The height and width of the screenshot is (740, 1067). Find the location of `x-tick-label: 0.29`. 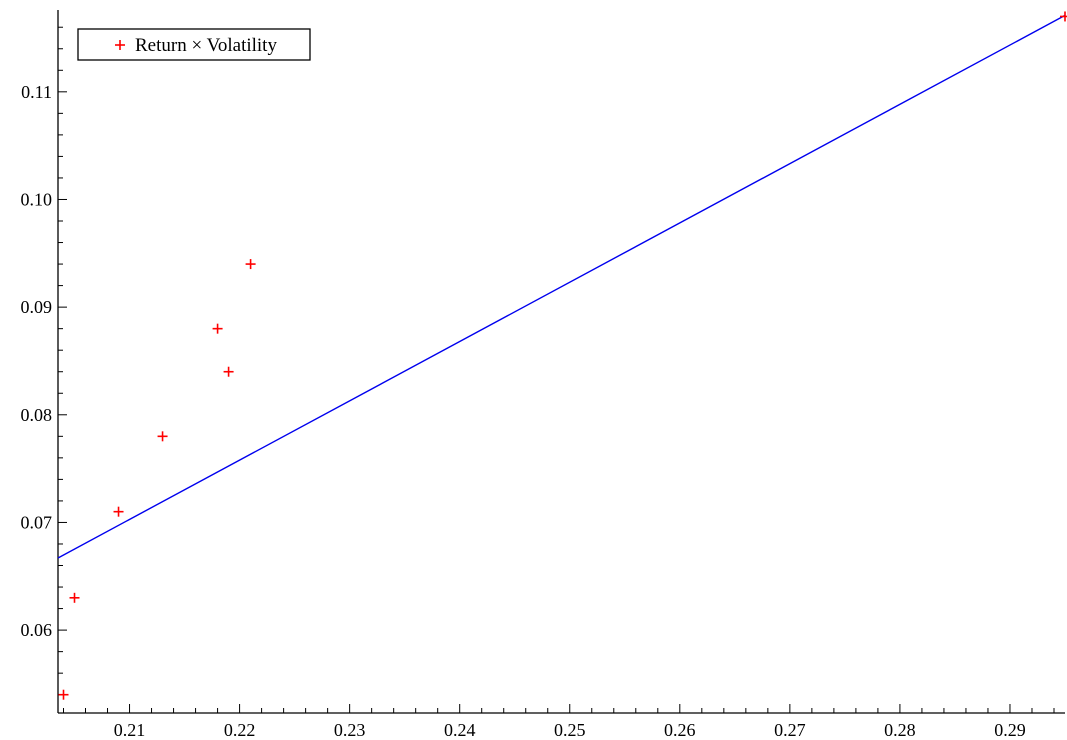

x-tick-label: 0.29 is located at coordinates (1010, 730).